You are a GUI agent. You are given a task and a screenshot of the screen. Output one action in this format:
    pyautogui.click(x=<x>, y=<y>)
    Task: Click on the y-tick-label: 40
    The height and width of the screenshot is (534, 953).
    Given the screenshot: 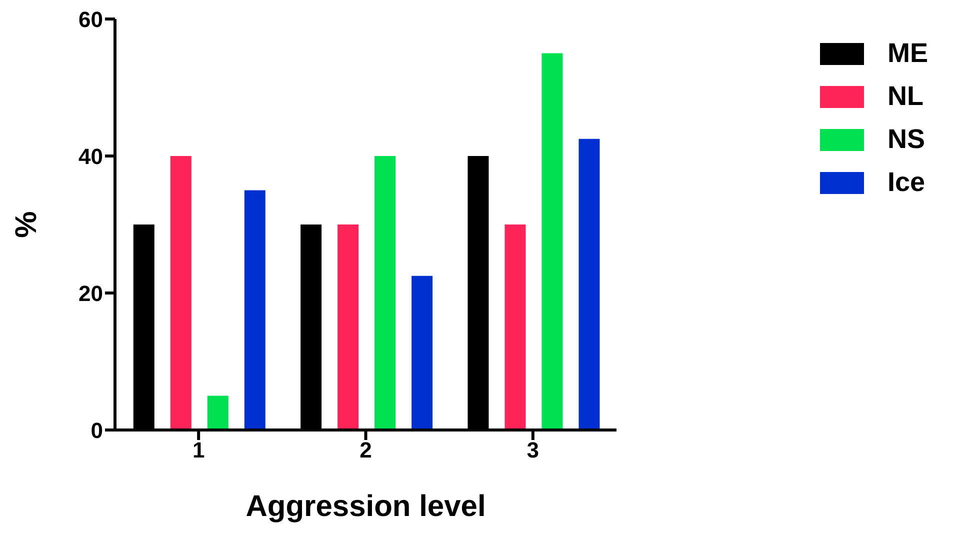 What is the action you would take?
    pyautogui.click(x=90, y=156)
    